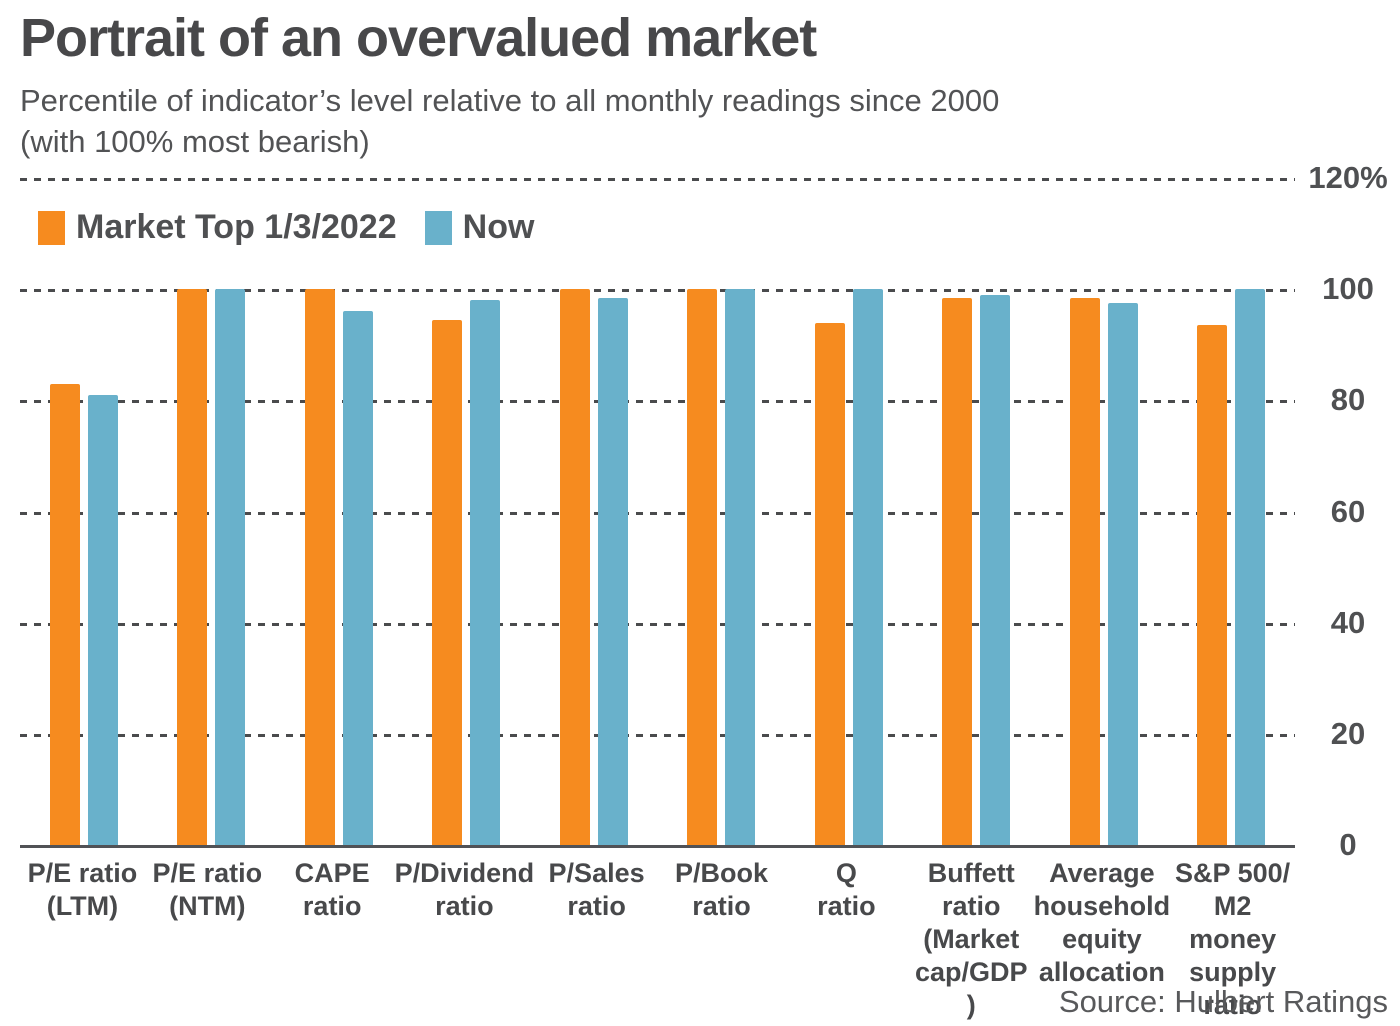  Describe the element at coordinates (82, 889) in the screenshot. I see `x-label-0: P/E ratio (LTM)` at that location.